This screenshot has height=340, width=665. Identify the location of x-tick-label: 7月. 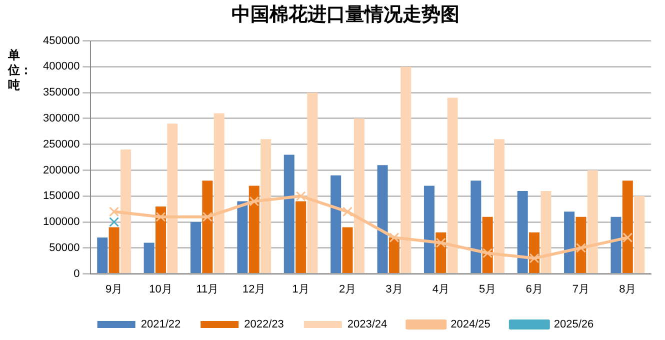
(581, 289).